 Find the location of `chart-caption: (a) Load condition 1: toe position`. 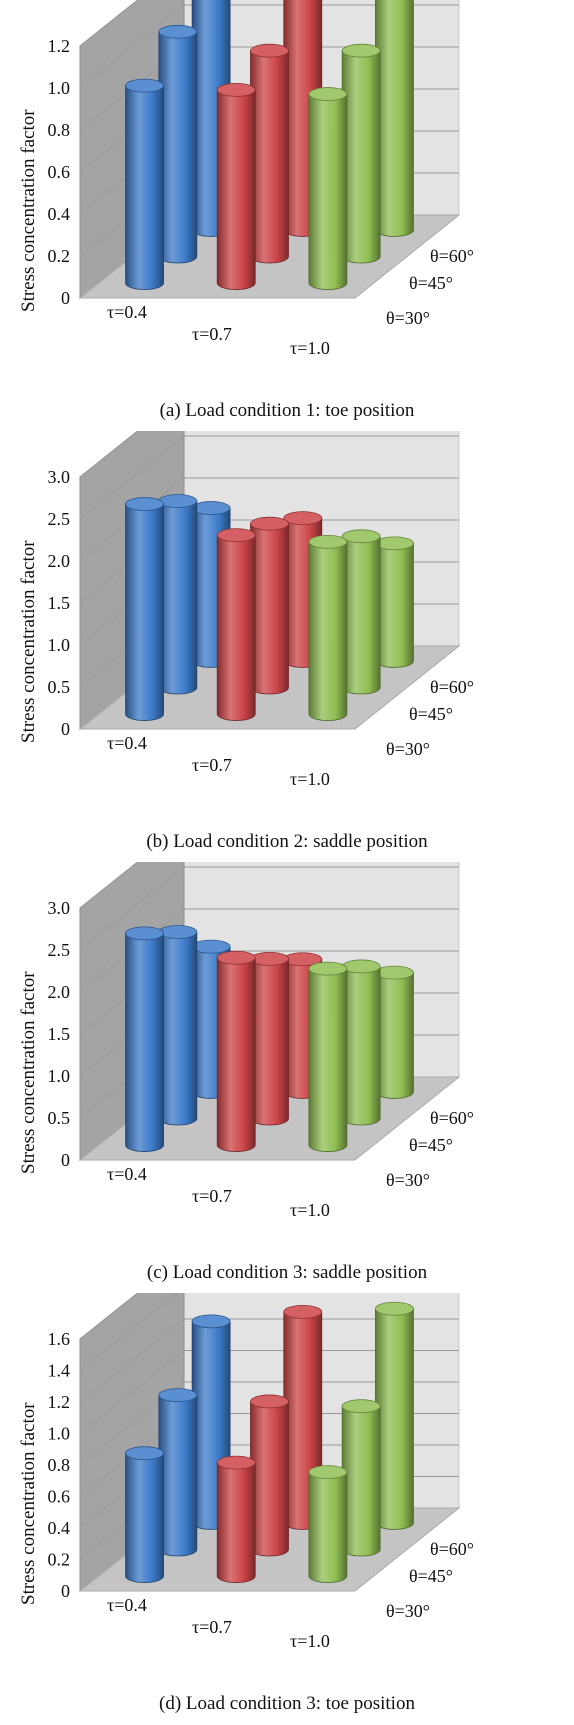

chart-caption: (a) Load condition 1: toe position is located at coordinates (287, 410).